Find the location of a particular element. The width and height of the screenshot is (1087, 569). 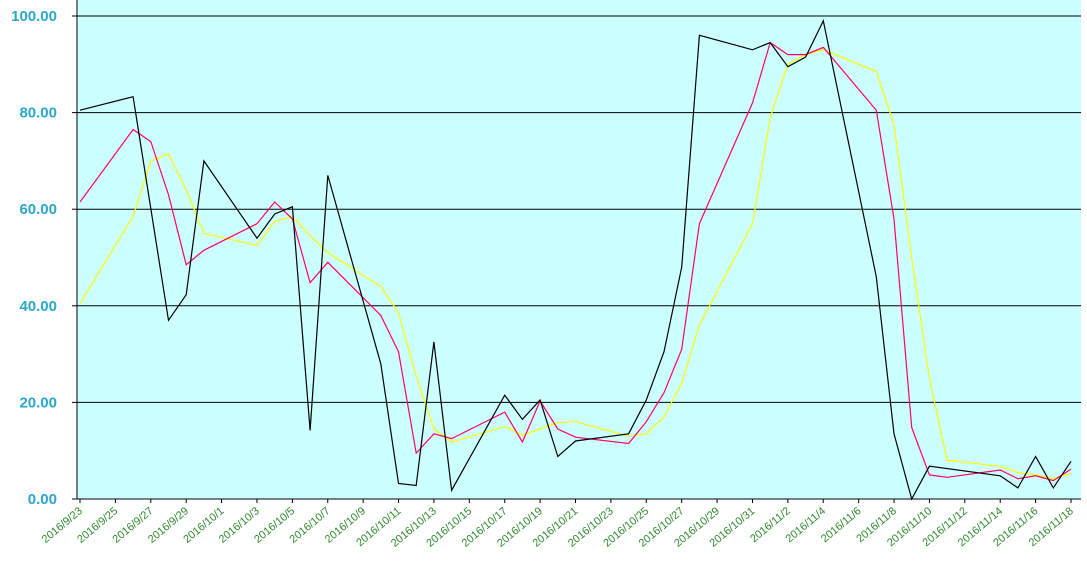

y-tick-label: 100.00 is located at coordinates (34, 16).